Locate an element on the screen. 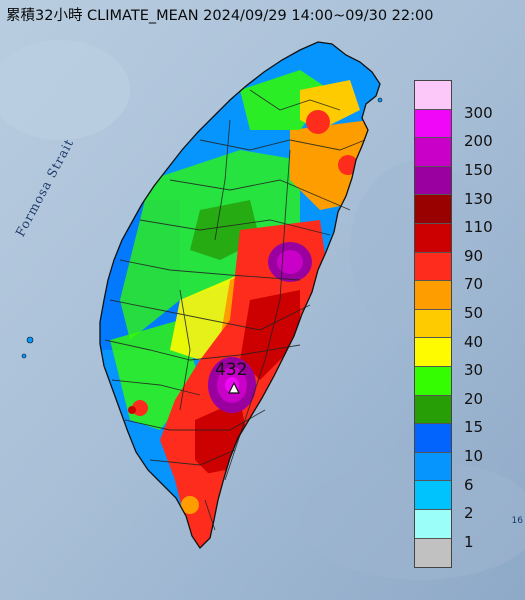 The height and width of the screenshot is (600, 525). rain-zone-darkred is located at coordinates (270, 335).